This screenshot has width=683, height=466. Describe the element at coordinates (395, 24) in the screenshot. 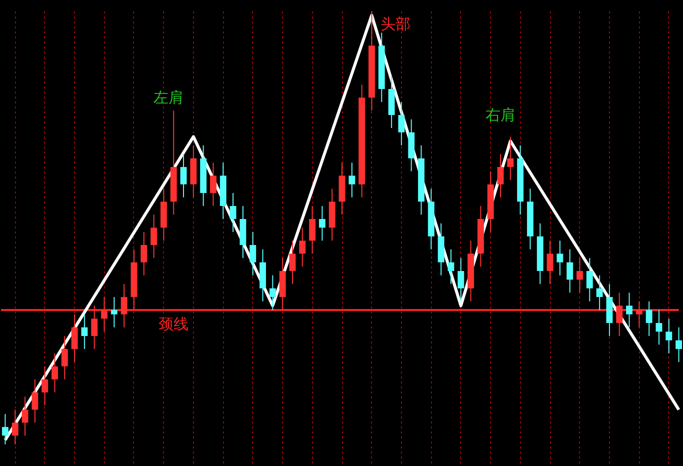

I see `annotation: 头部` at that location.